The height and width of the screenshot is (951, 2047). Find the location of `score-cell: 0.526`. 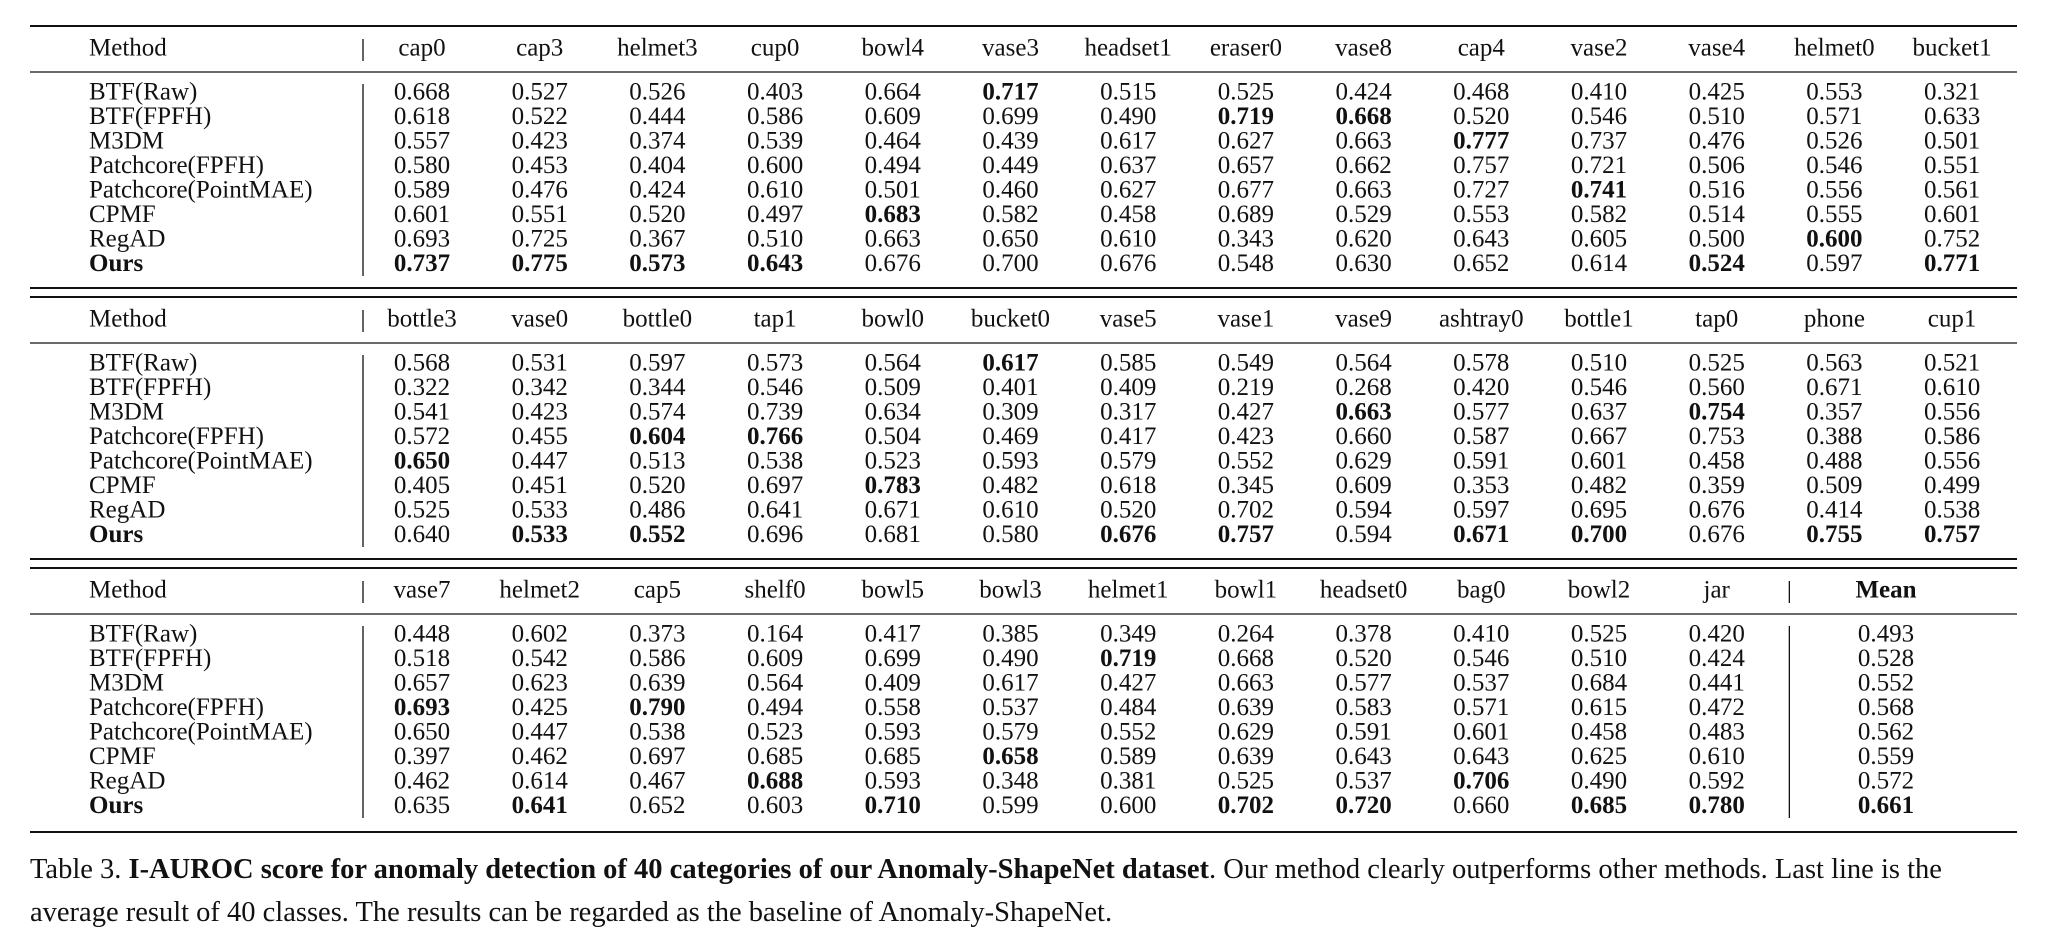

score-cell: 0.526 is located at coordinates (657, 92).